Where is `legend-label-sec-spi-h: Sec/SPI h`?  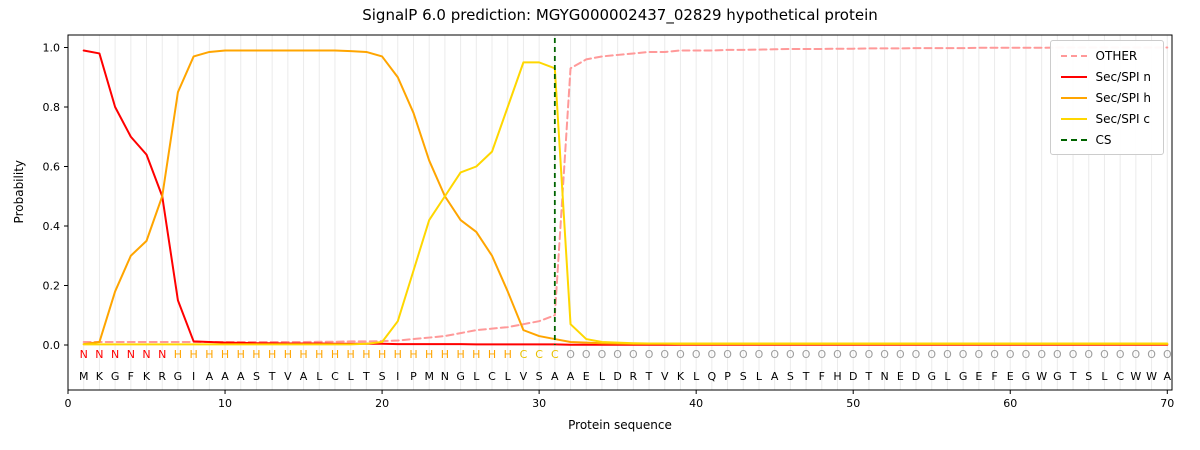 legend-label-sec-spi-h: Sec/SPI h is located at coordinates (1123, 97).